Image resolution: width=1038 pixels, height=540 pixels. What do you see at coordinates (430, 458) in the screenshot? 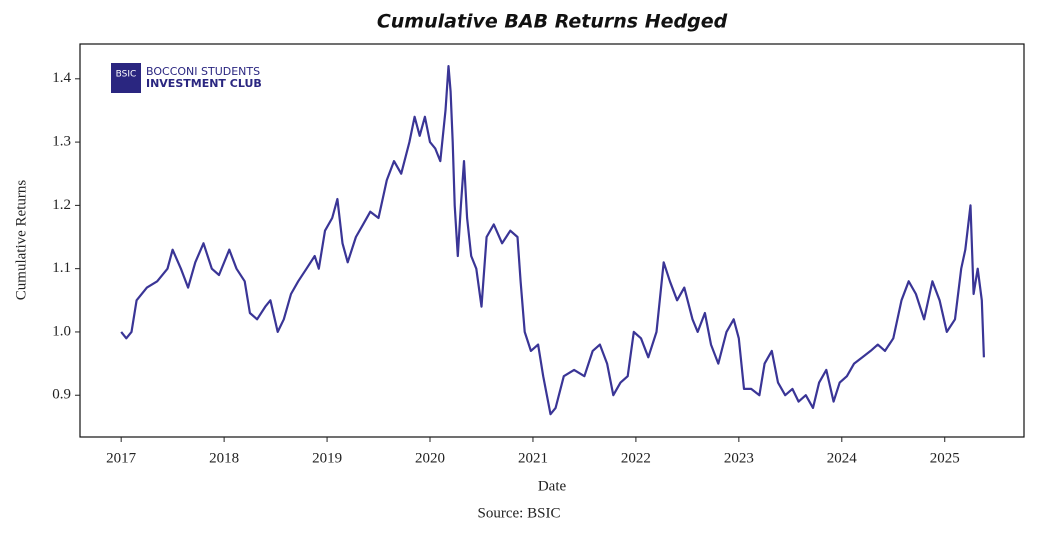
I see `x-tick-label: 2020` at bounding box center [430, 458].